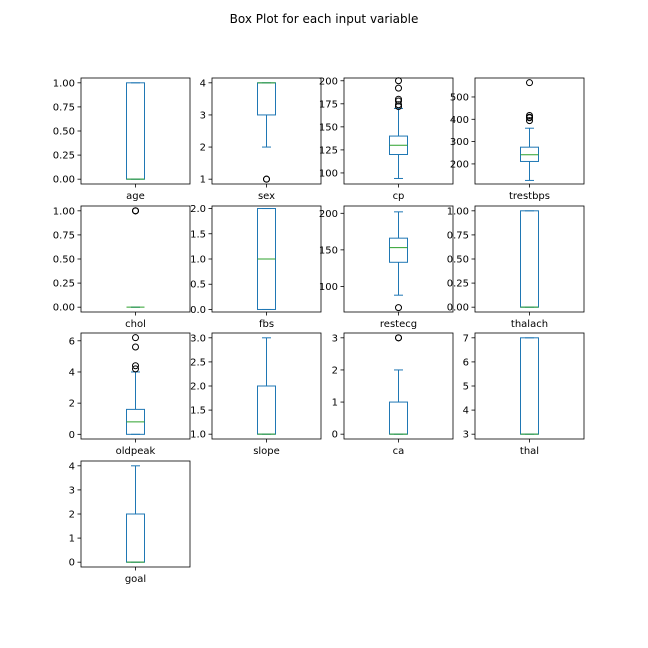 This screenshot has height=648, width=648. Describe the element at coordinates (198, 310) in the screenshot. I see `y-tick-label: 0.0` at that location.